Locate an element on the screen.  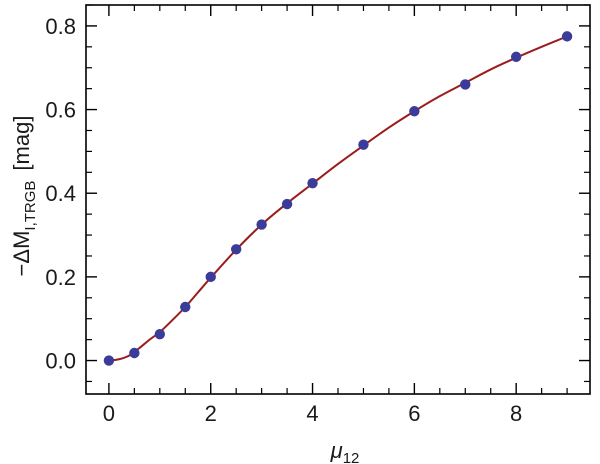
x-axis-label: μ12 is located at coordinates (345, 451).